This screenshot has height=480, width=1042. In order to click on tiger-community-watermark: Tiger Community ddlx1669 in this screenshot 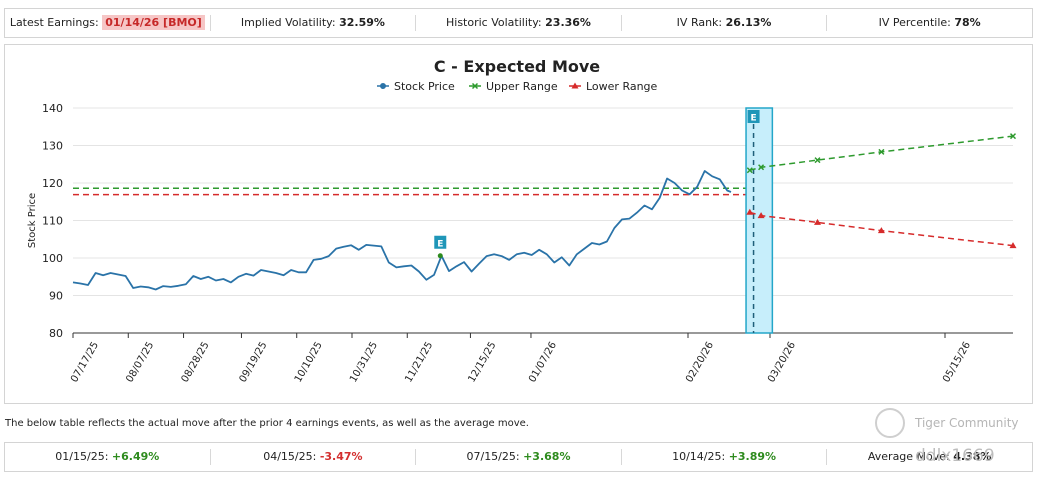, I will do `click(955, 439)`.